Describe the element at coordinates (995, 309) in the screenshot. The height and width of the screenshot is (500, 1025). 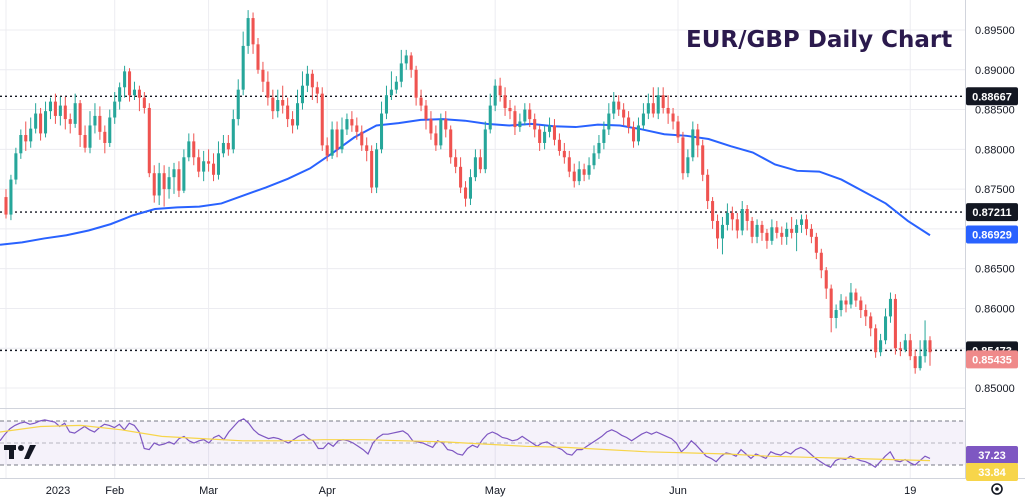
I see `price-tick-label: 0.86000` at that location.